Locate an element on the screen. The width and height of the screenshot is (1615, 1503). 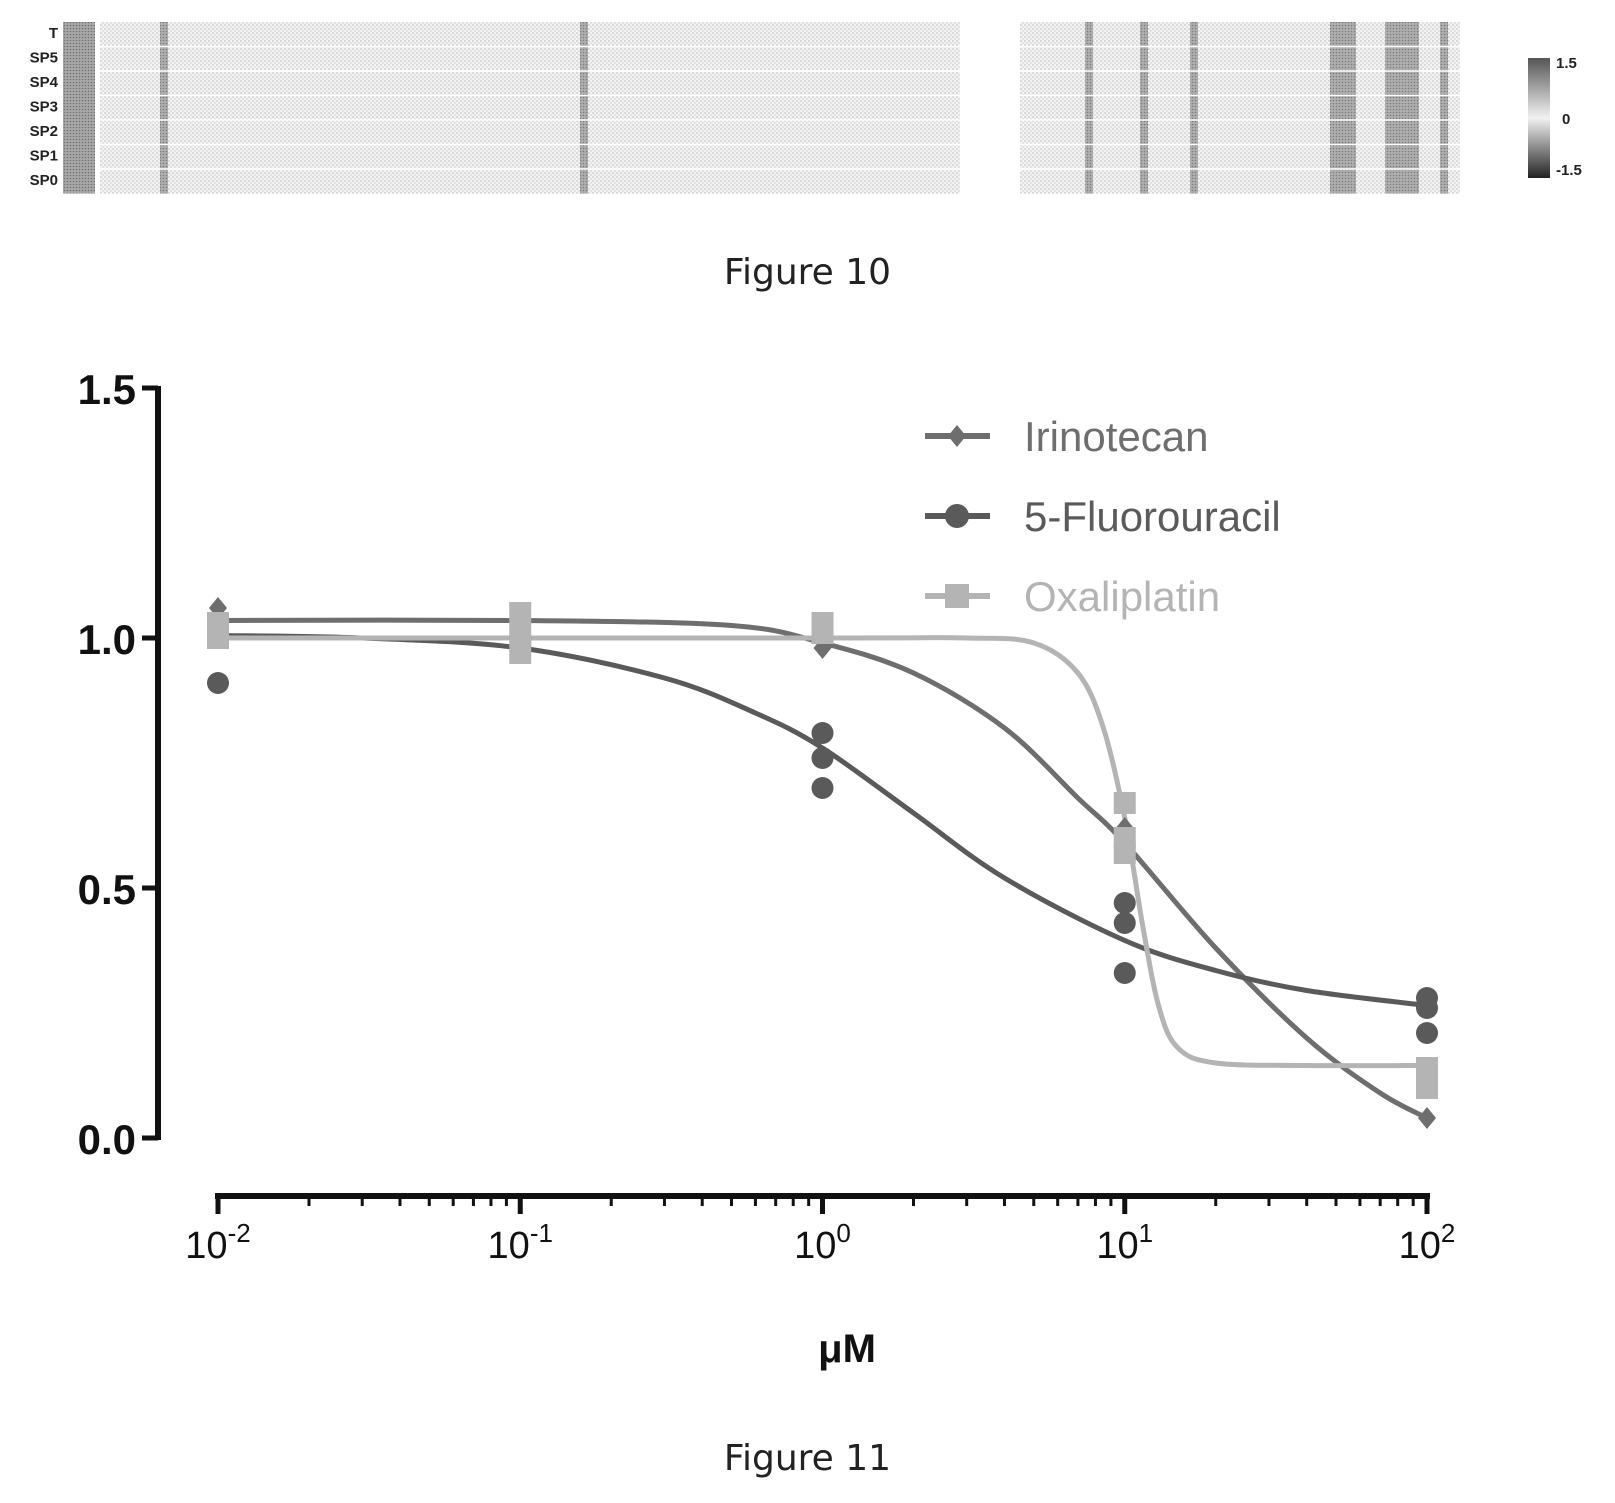
heatmap-block-left is located at coordinates (530, 108).